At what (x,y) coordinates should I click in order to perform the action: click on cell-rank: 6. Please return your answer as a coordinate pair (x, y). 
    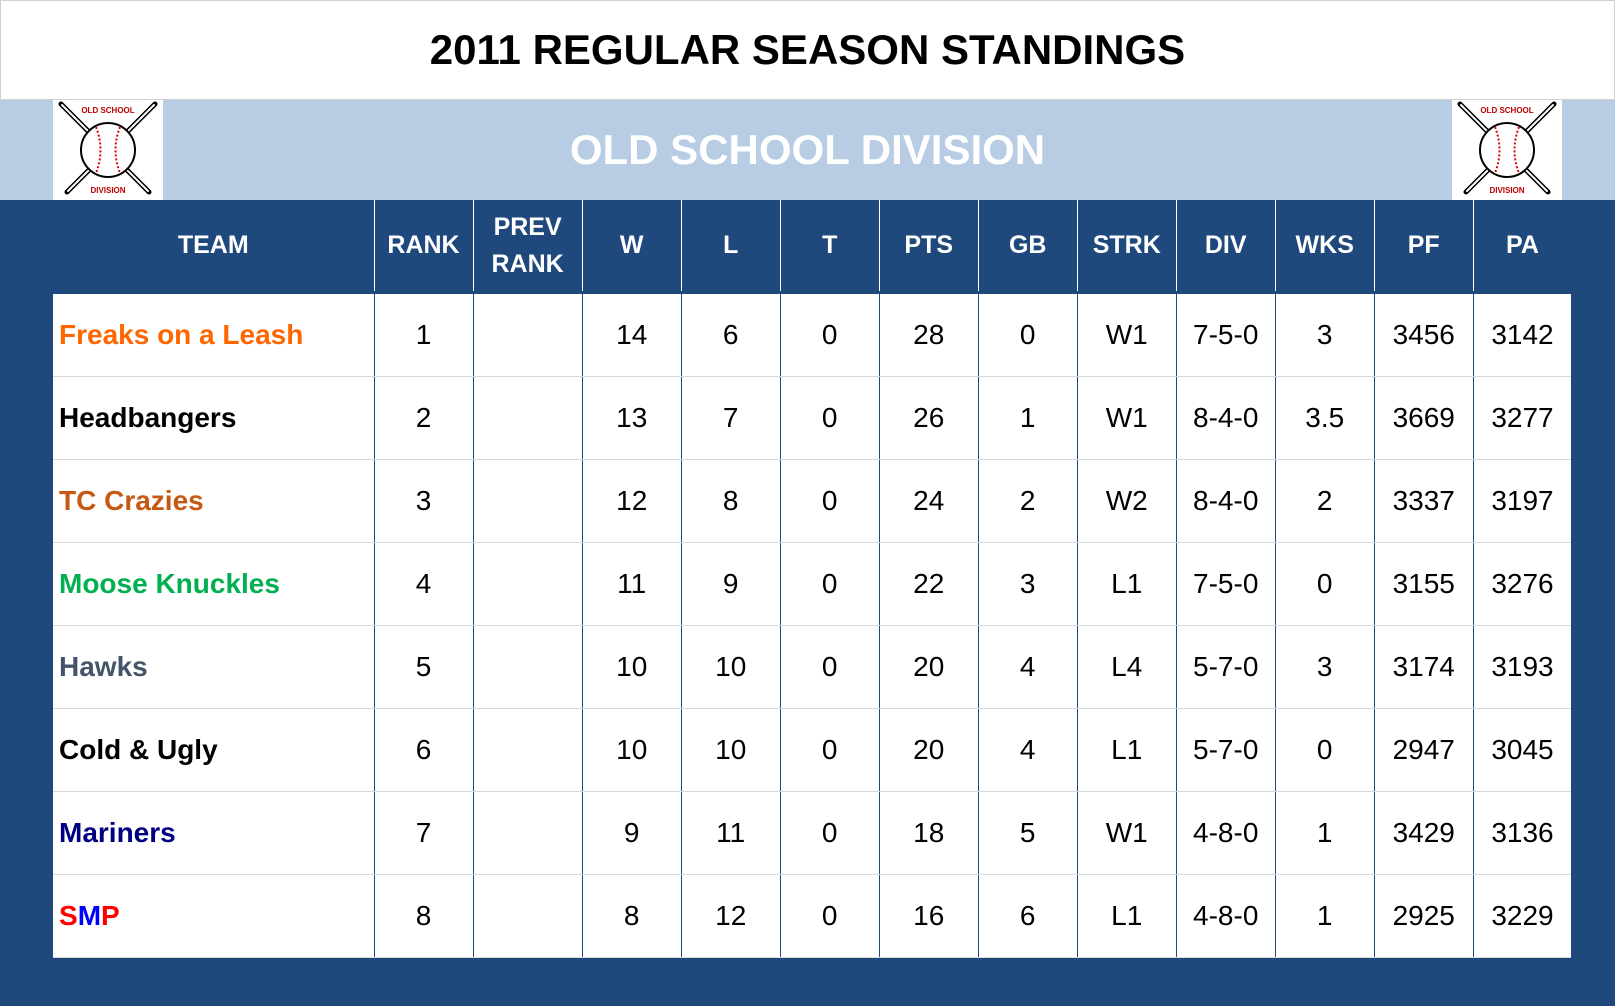
    Looking at the image, I should click on (424, 750).